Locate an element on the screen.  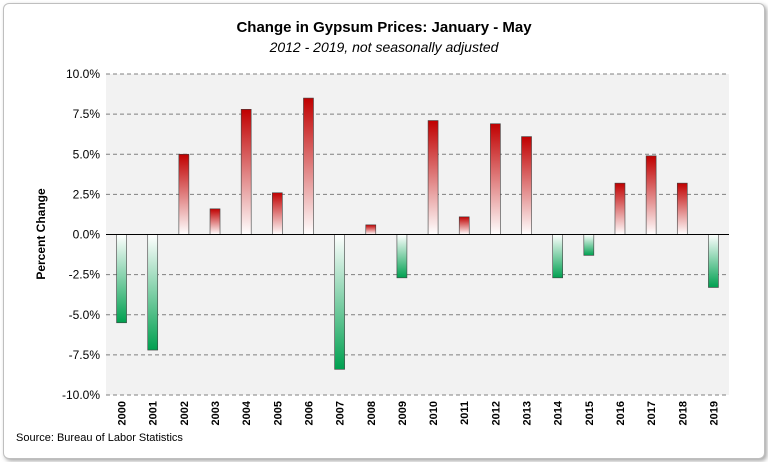
bar-2005 is located at coordinates (277, 213).